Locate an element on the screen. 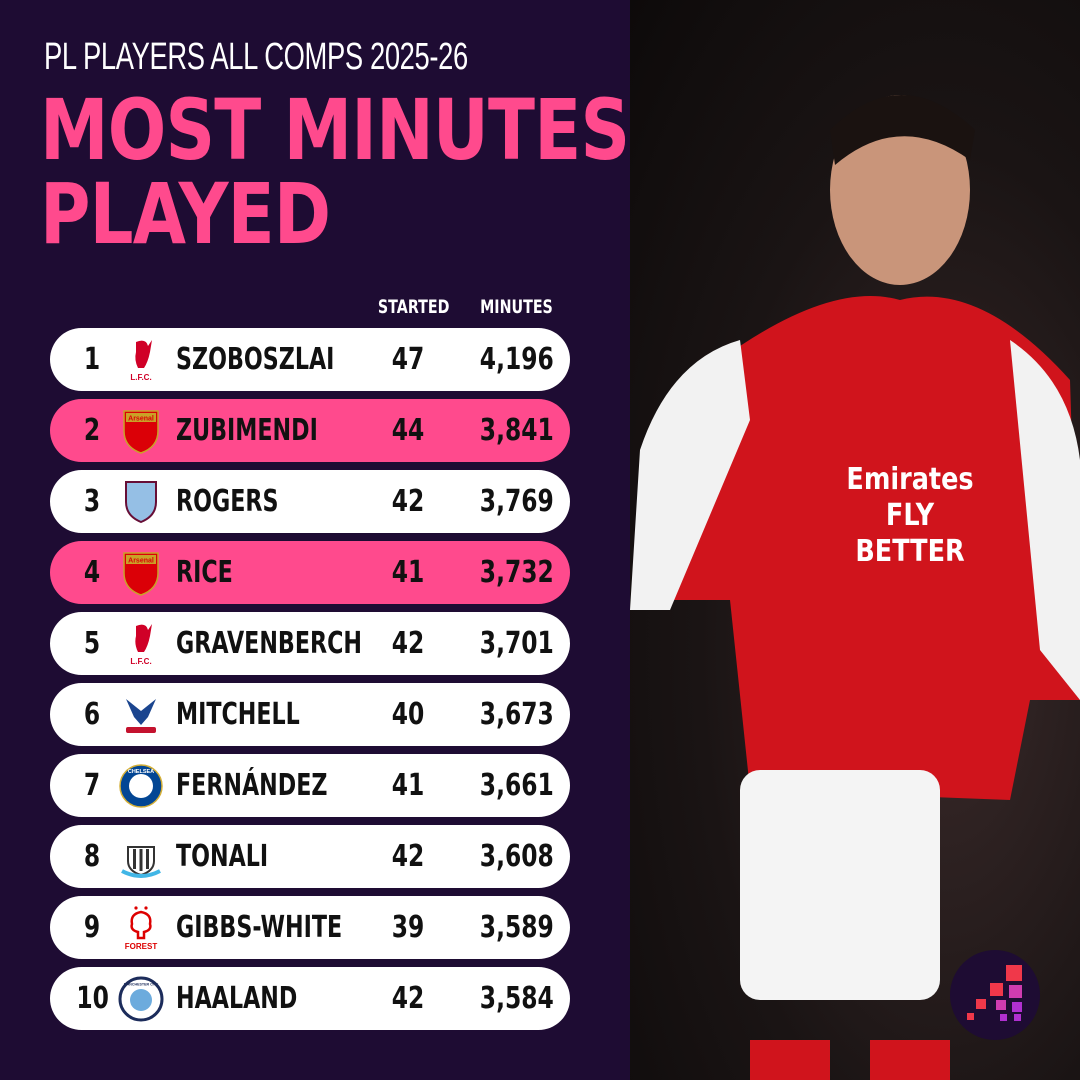 Image resolution: width=1080 pixels, height=1080 pixels. started-value: 44 is located at coordinates (408, 430).